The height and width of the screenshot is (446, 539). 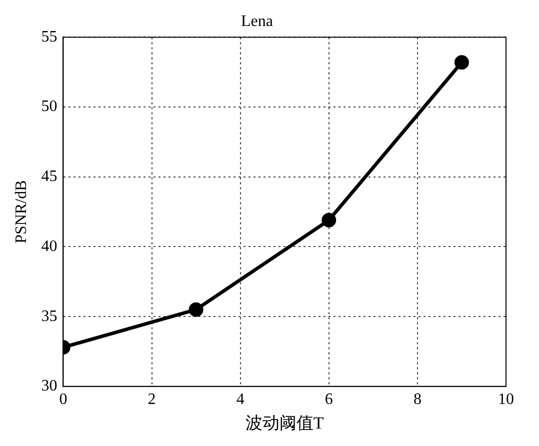 What do you see at coordinates (152, 399) in the screenshot?
I see `x-tick-label: 2` at bounding box center [152, 399].